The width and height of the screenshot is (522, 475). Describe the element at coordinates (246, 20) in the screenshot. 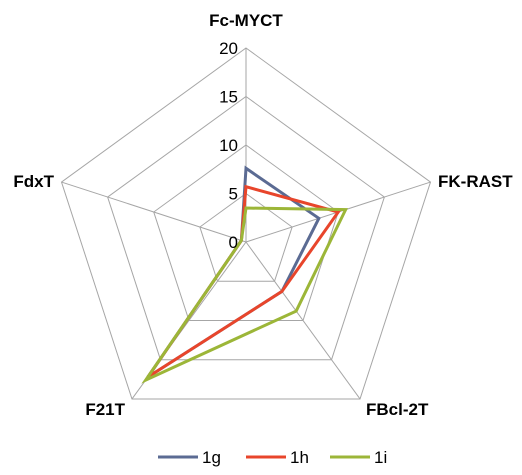

I see `axis-label-fc-myct: Fc-MYCT` at that location.